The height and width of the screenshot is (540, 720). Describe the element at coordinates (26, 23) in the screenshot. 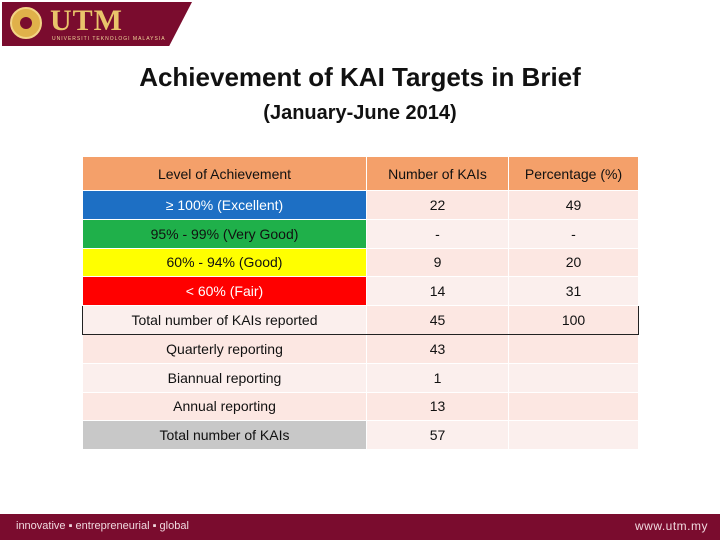

I see `university-seal-icon` at that location.